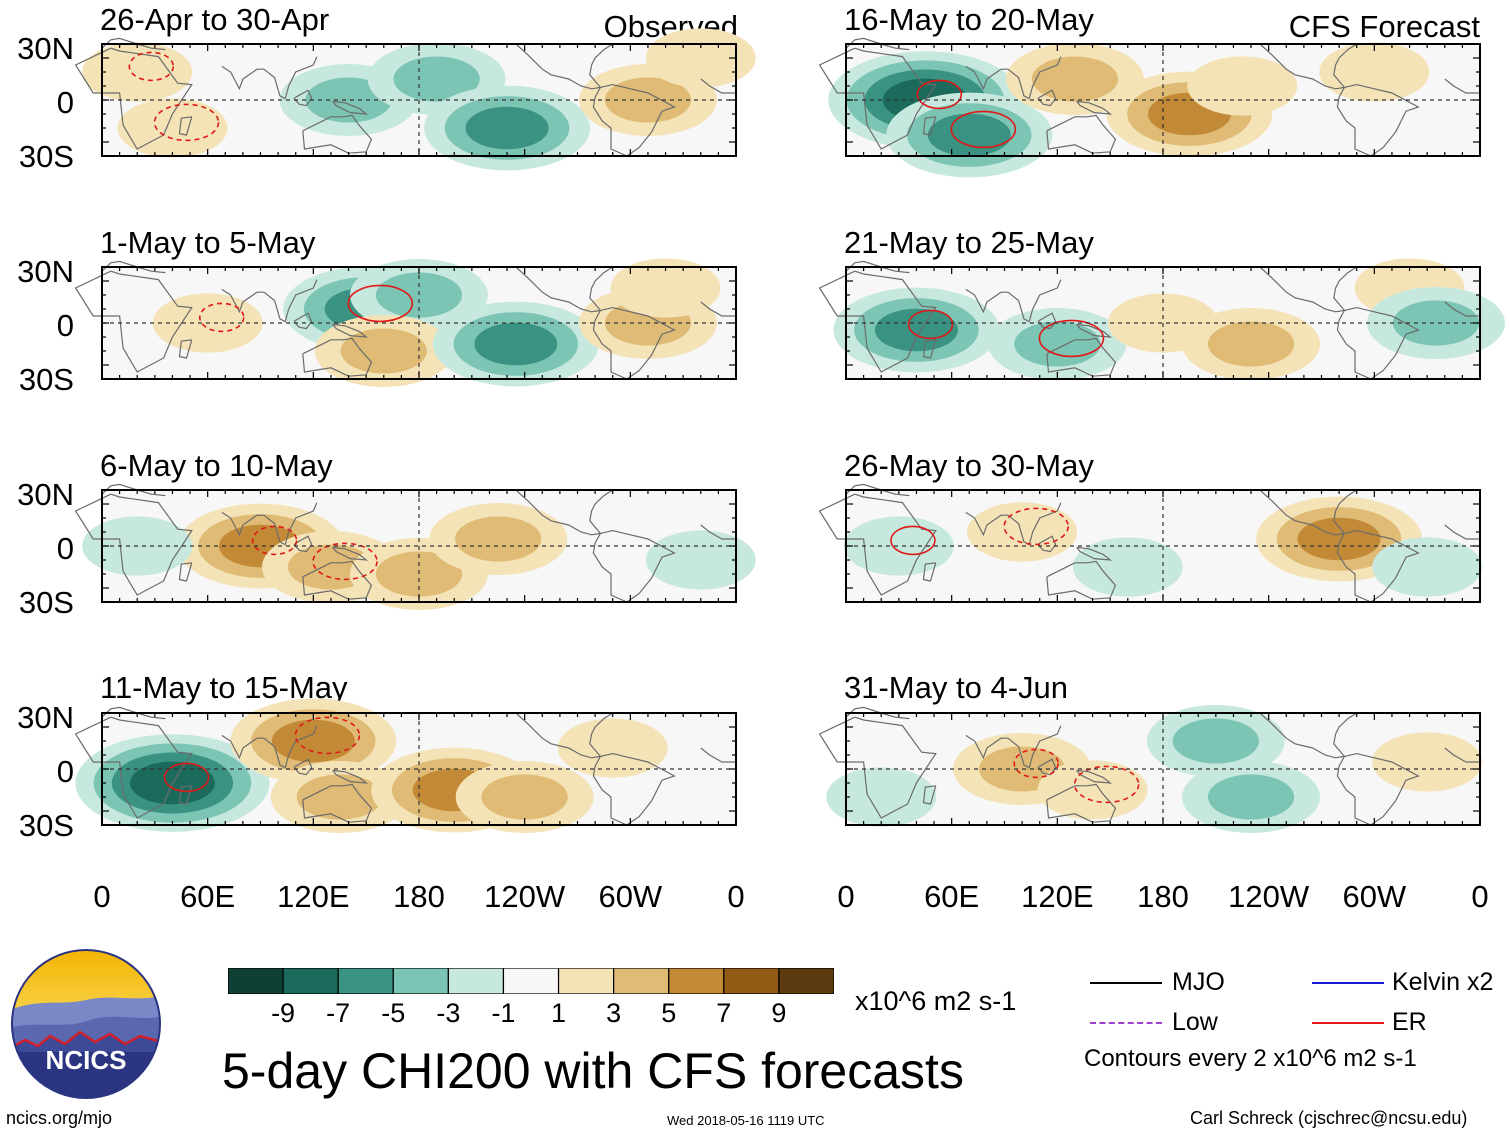  What do you see at coordinates (1409, 1022) in the screenshot?
I see `legend-label-er: ER` at bounding box center [1409, 1022].